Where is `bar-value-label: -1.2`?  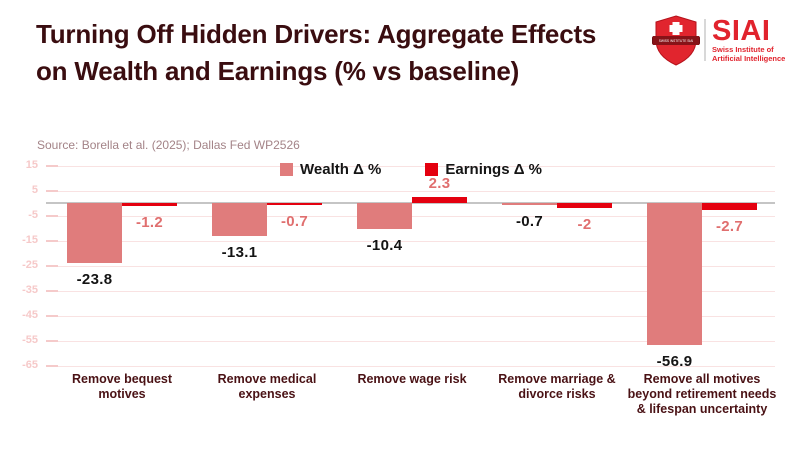
bar-value-label: -1.2 is located at coordinates (149, 222).